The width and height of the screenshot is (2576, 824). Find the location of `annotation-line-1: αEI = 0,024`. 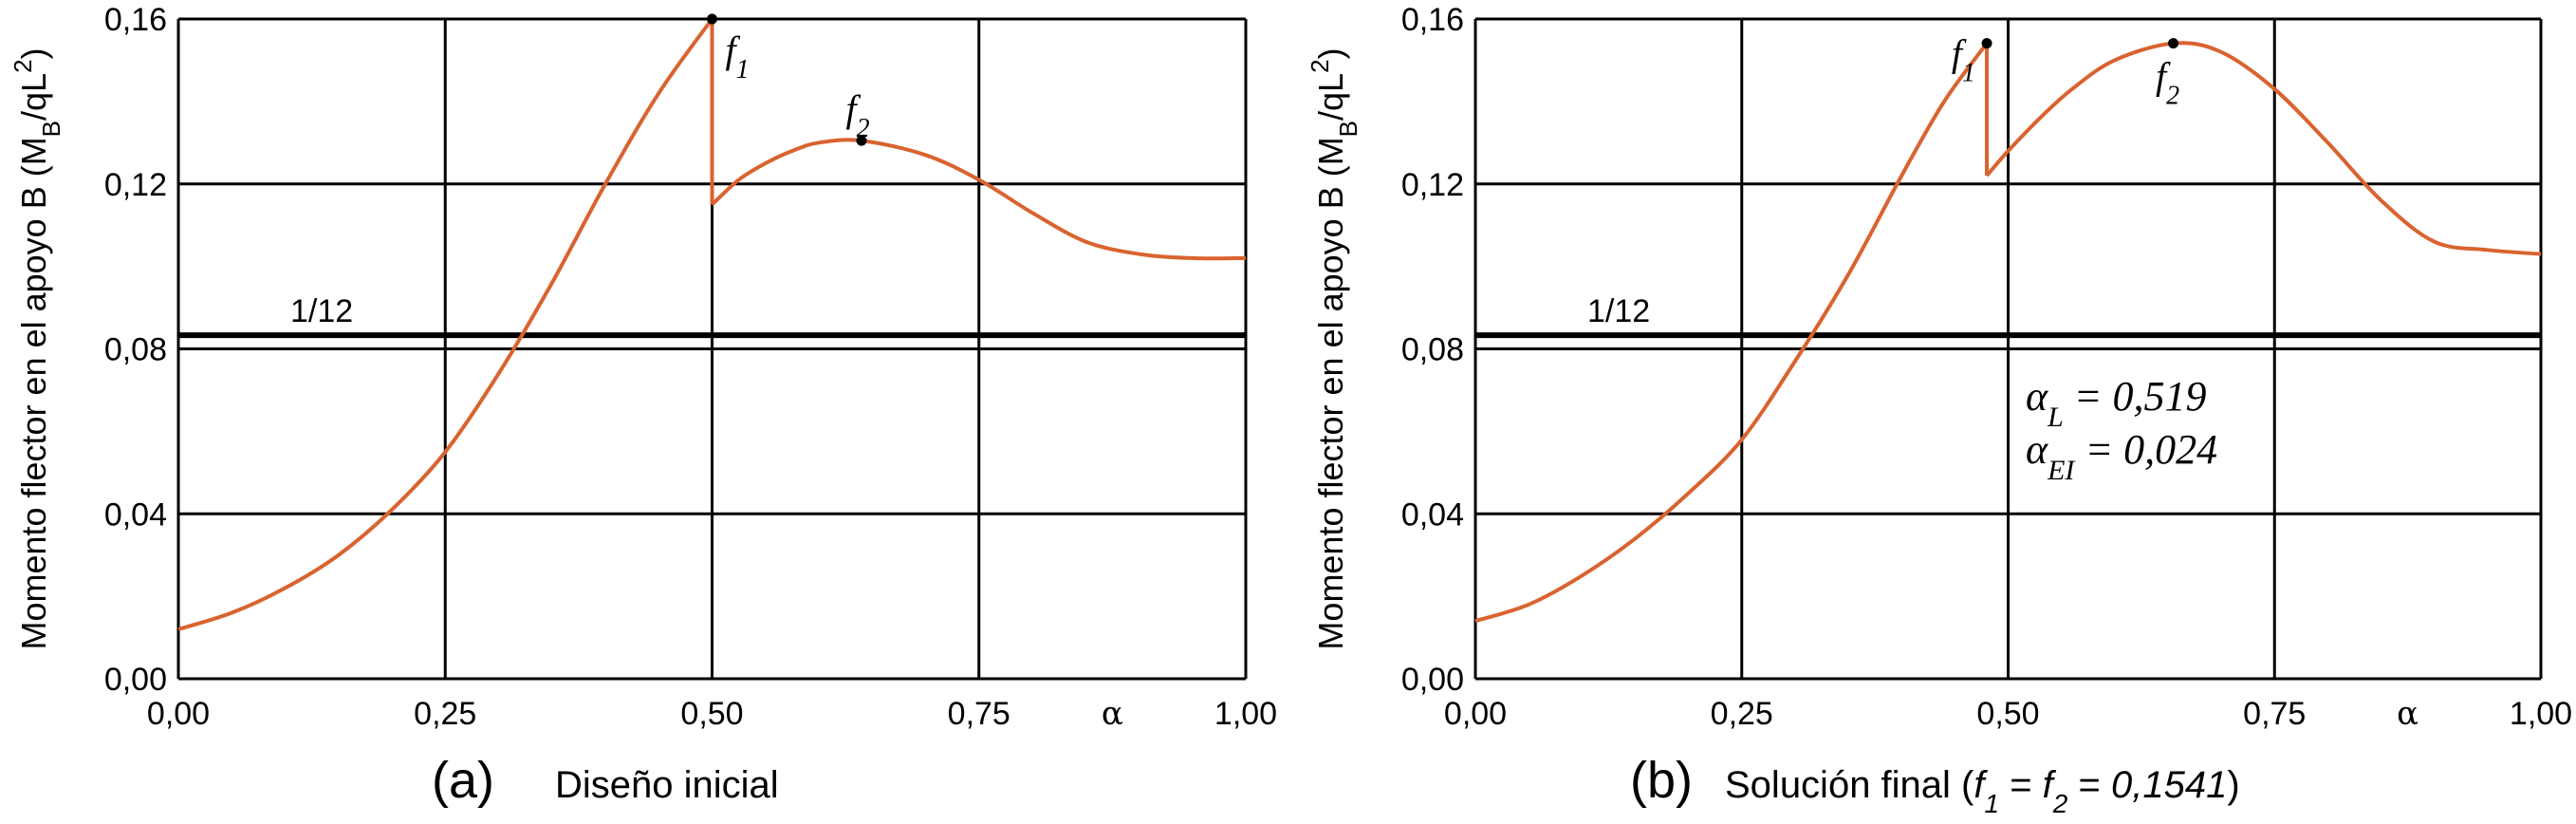

annotation-line-1: αEI = 0,024 is located at coordinates (2121, 456).